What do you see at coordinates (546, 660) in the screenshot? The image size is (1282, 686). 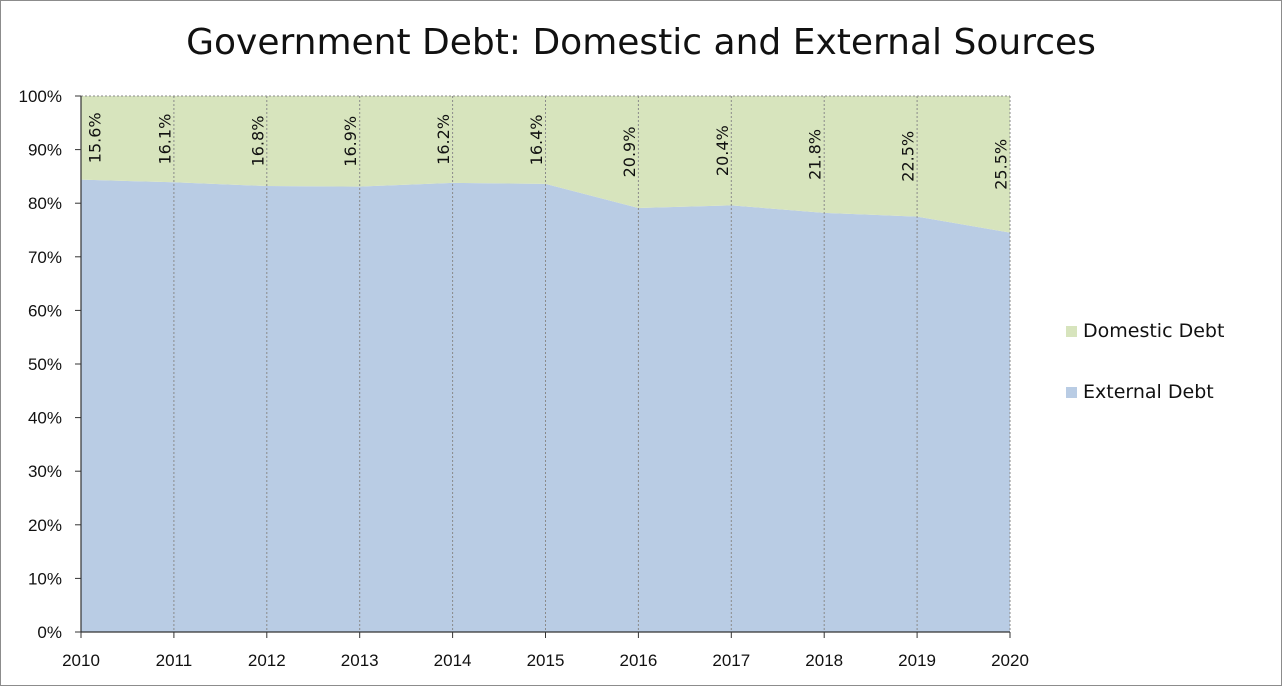 I see `x-tick-label: 2015` at bounding box center [546, 660].